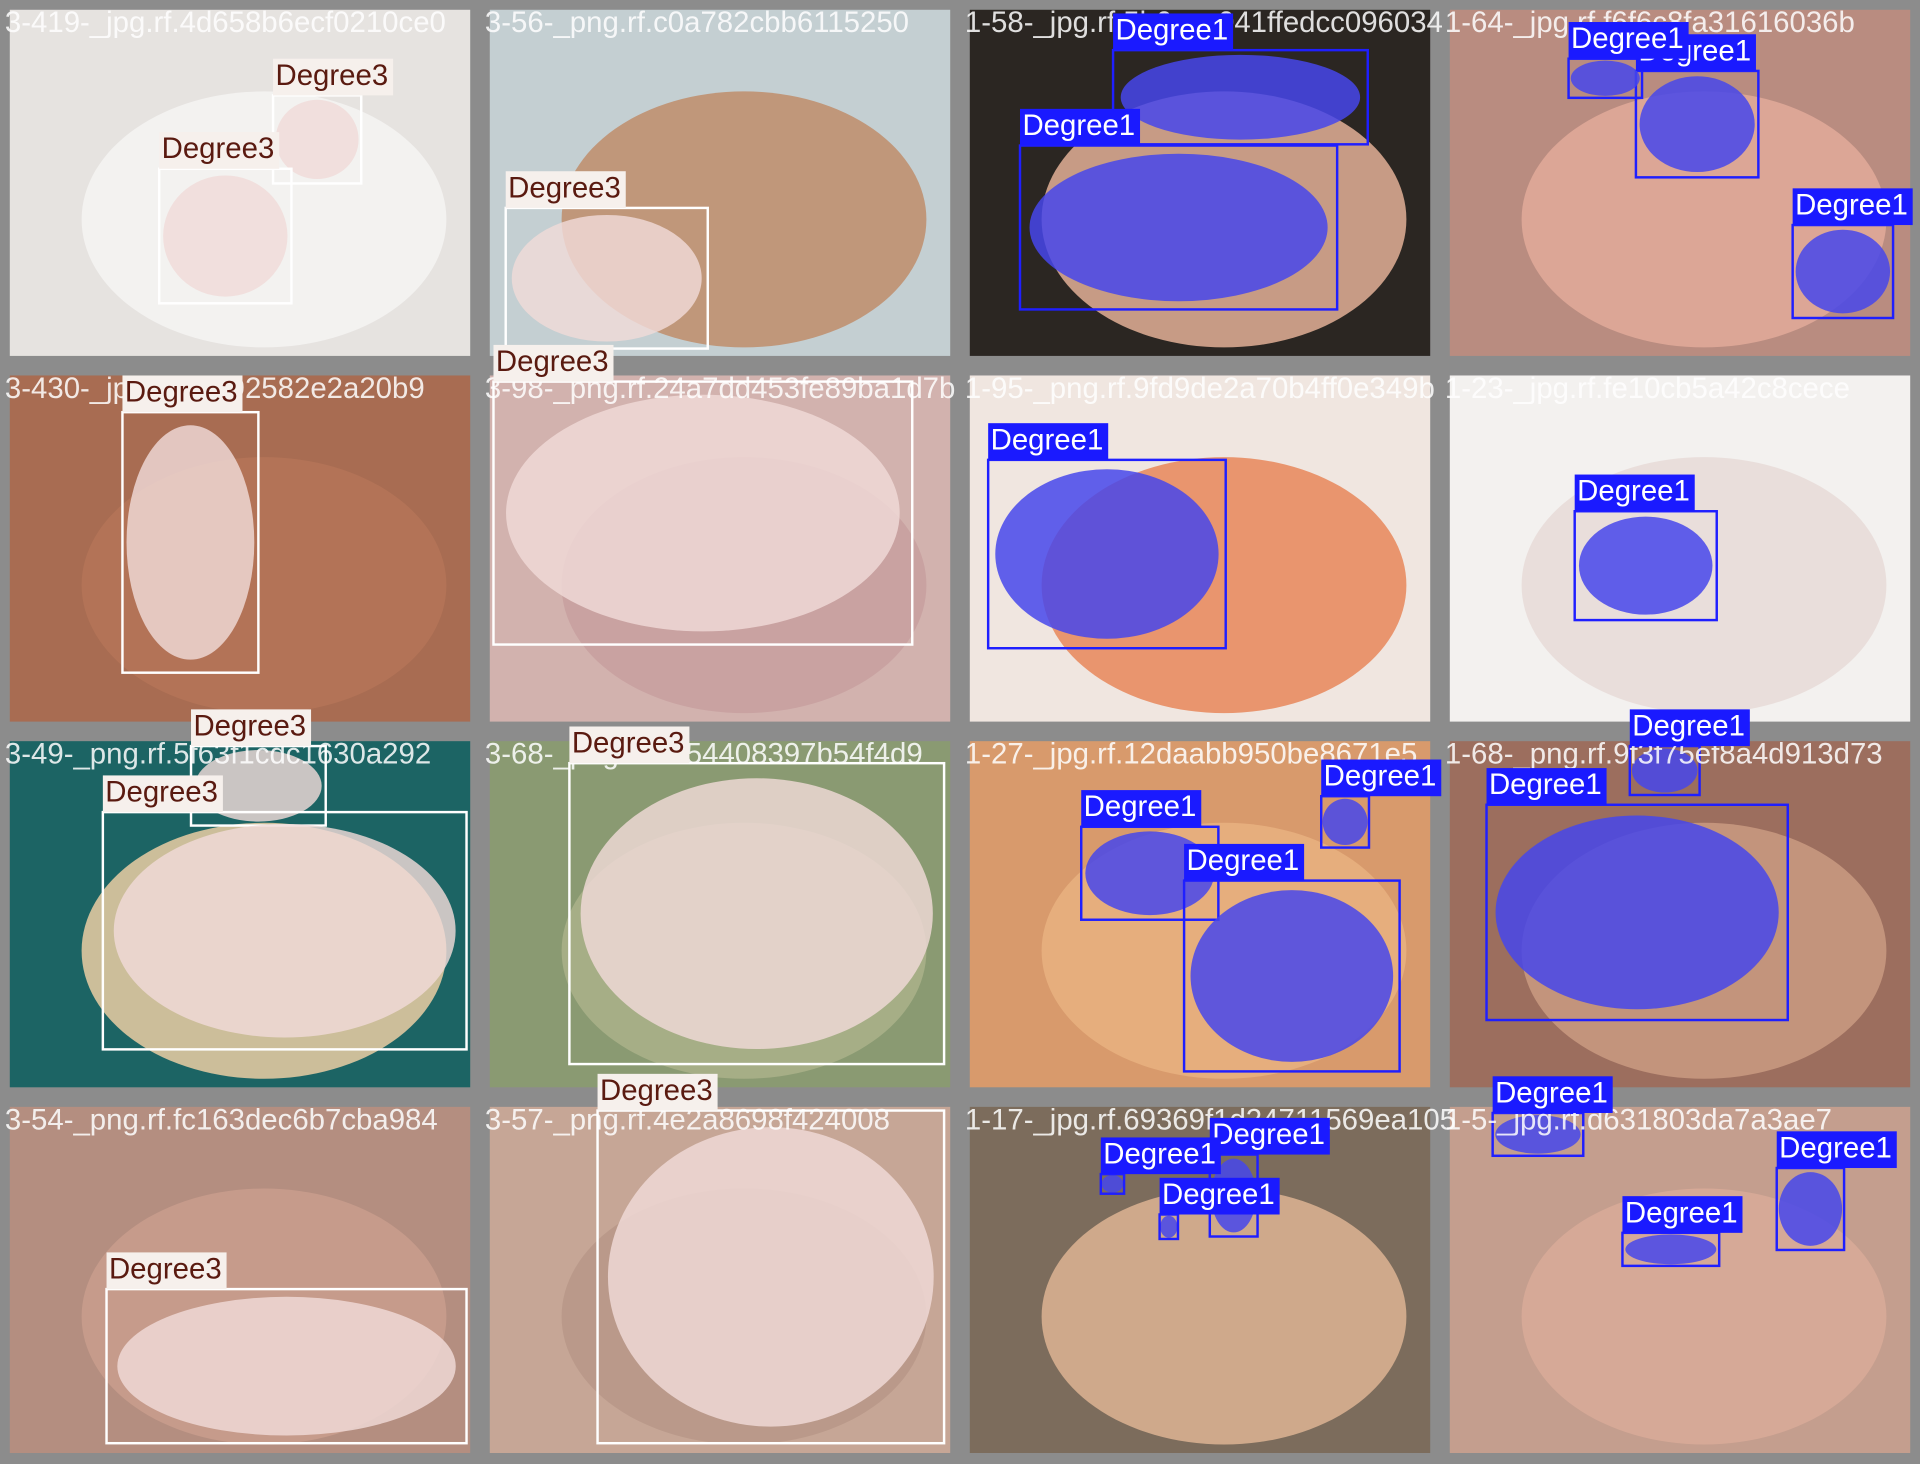  I want to click on image-filename: 3-68-_png.rf.ab54408397b54f4d9, so click(704, 754).